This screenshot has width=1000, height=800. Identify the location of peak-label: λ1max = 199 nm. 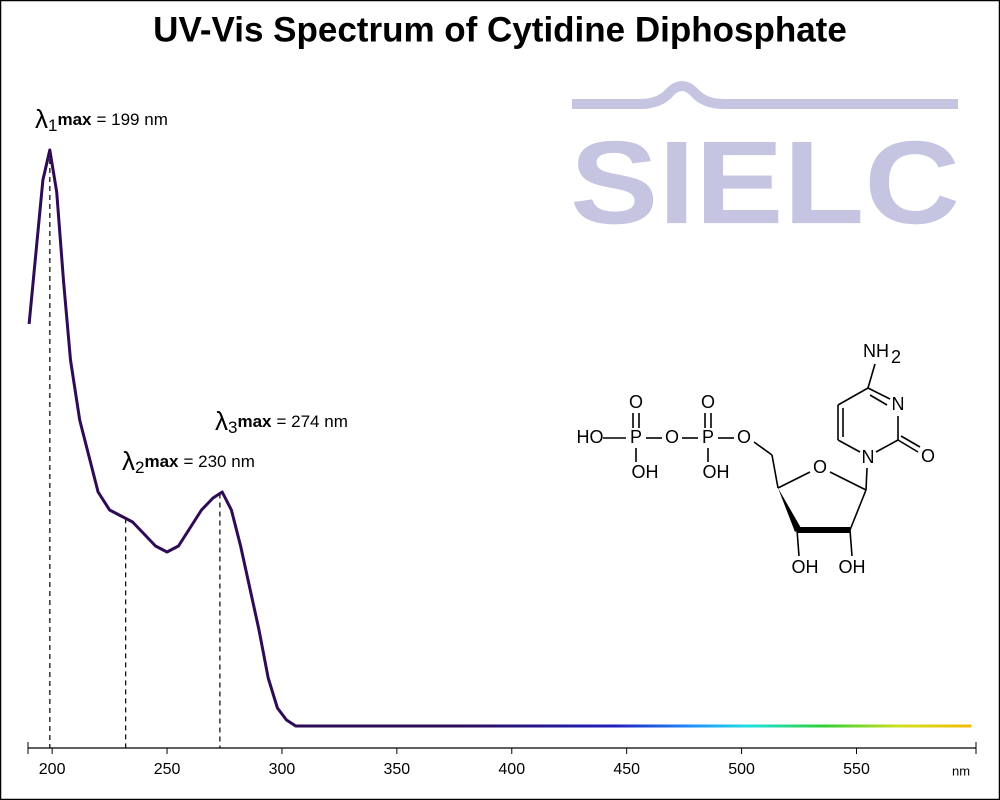
(101, 120).